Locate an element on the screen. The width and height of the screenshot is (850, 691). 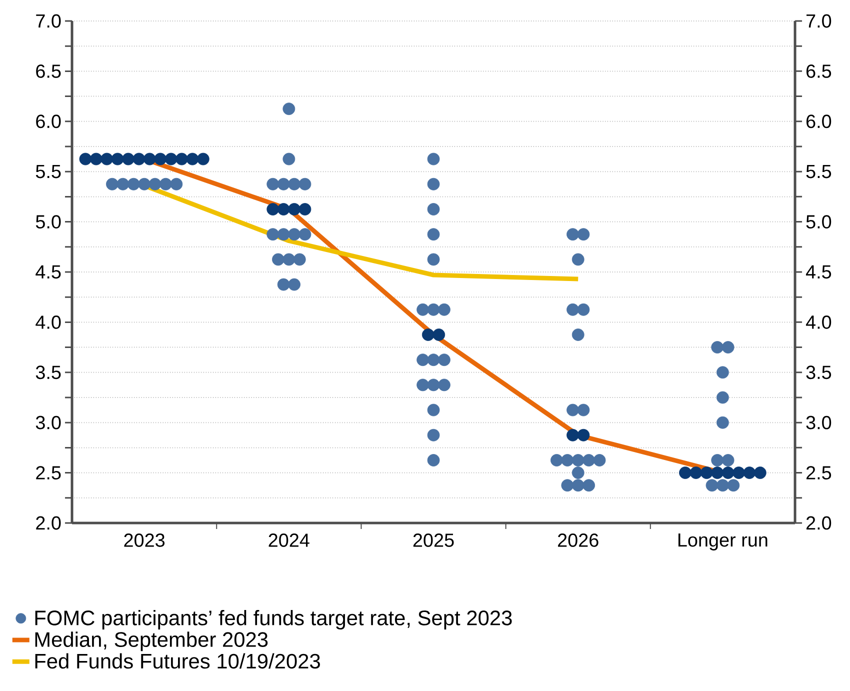
x-tick-label: 2025 is located at coordinates (433, 540).